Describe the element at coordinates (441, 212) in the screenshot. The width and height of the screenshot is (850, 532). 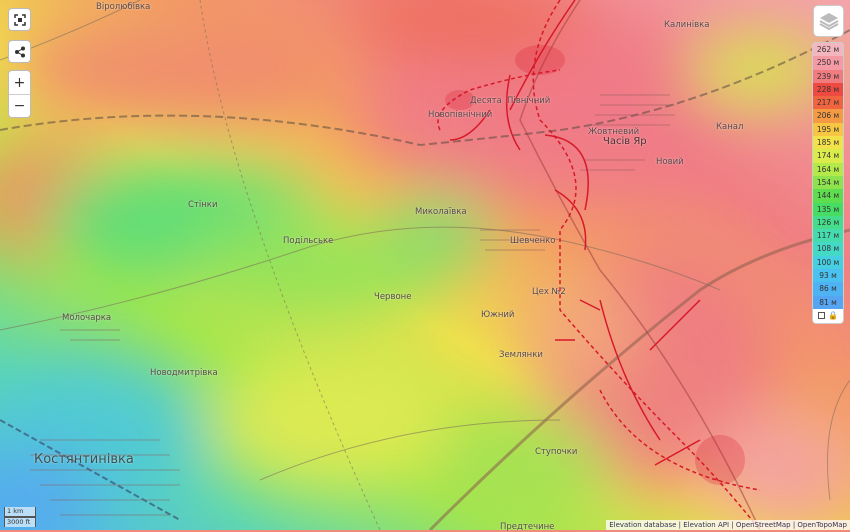
I see `place-label: Миколаївка` at that location.